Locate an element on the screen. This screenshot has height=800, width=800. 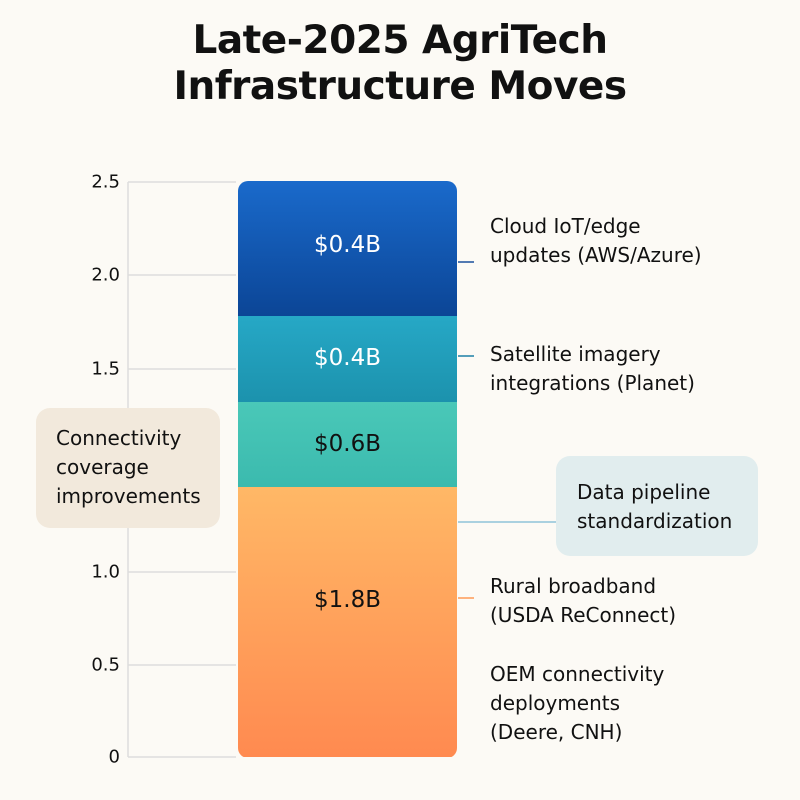
chart-title: Late-2025 AgriTech Infrastructure Moves is located at coordinates (400, 64).